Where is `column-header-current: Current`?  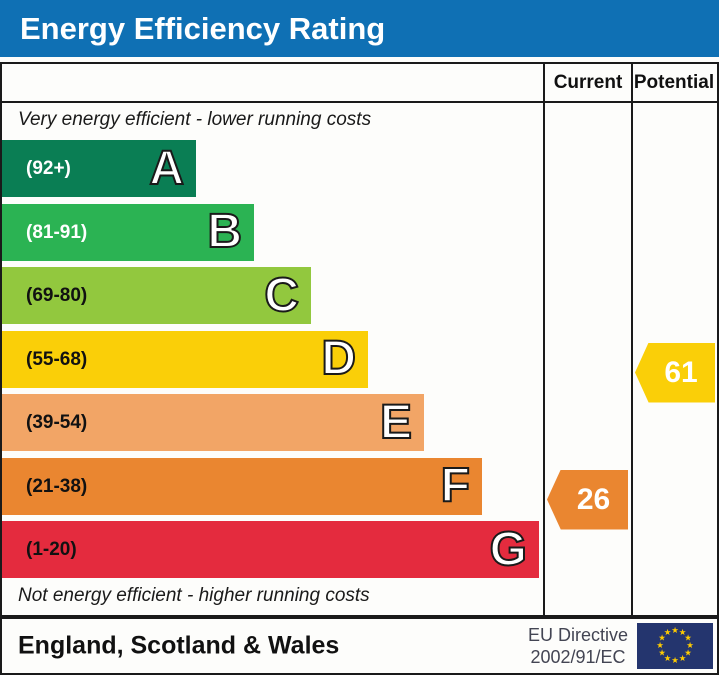 column-header-current: Current is located at coordinates (588, 82).